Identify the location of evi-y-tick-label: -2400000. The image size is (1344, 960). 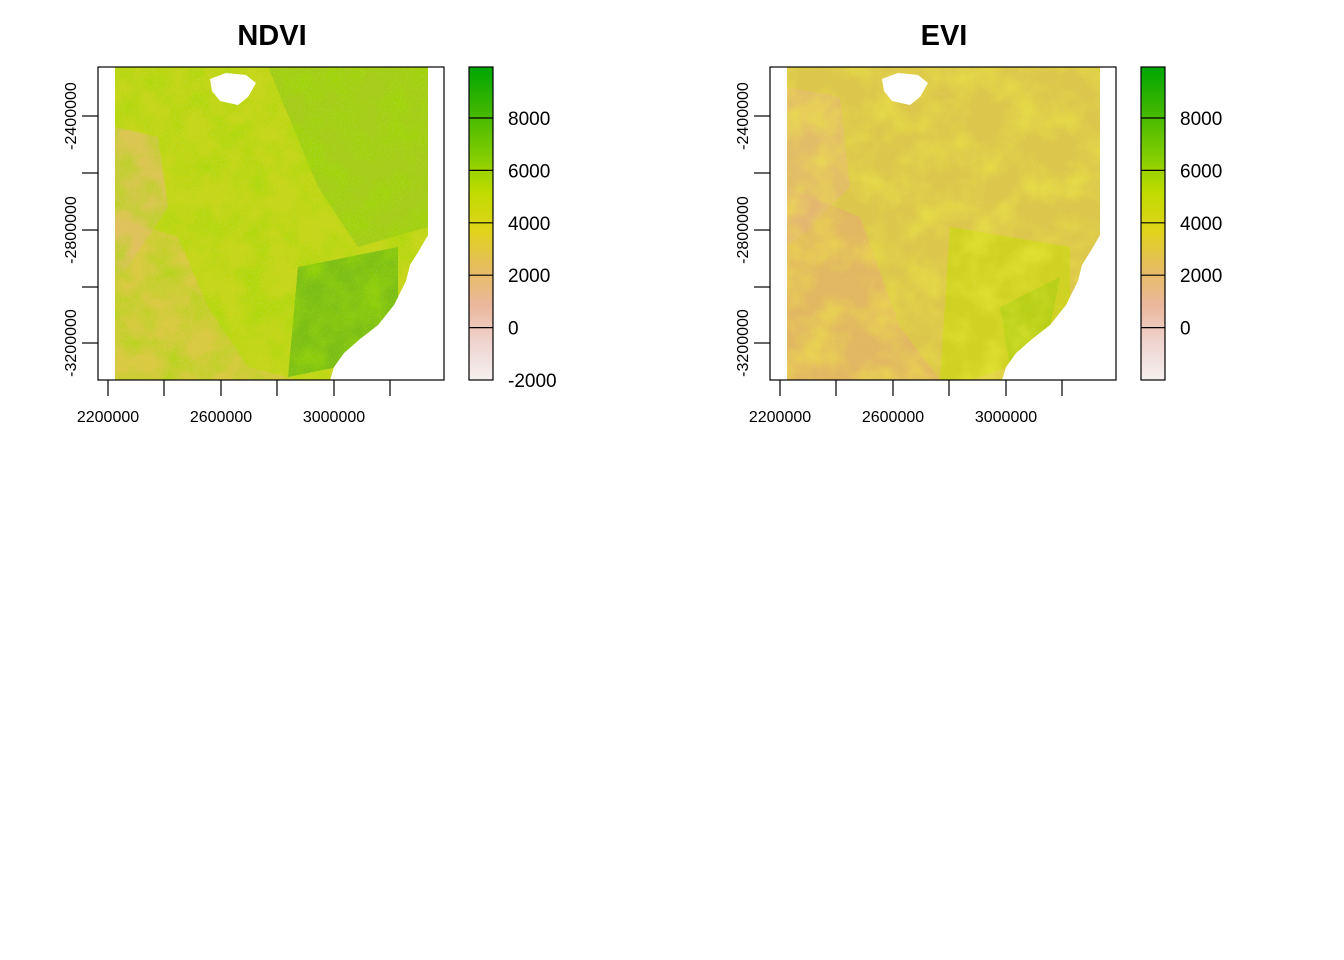
(743, 116).